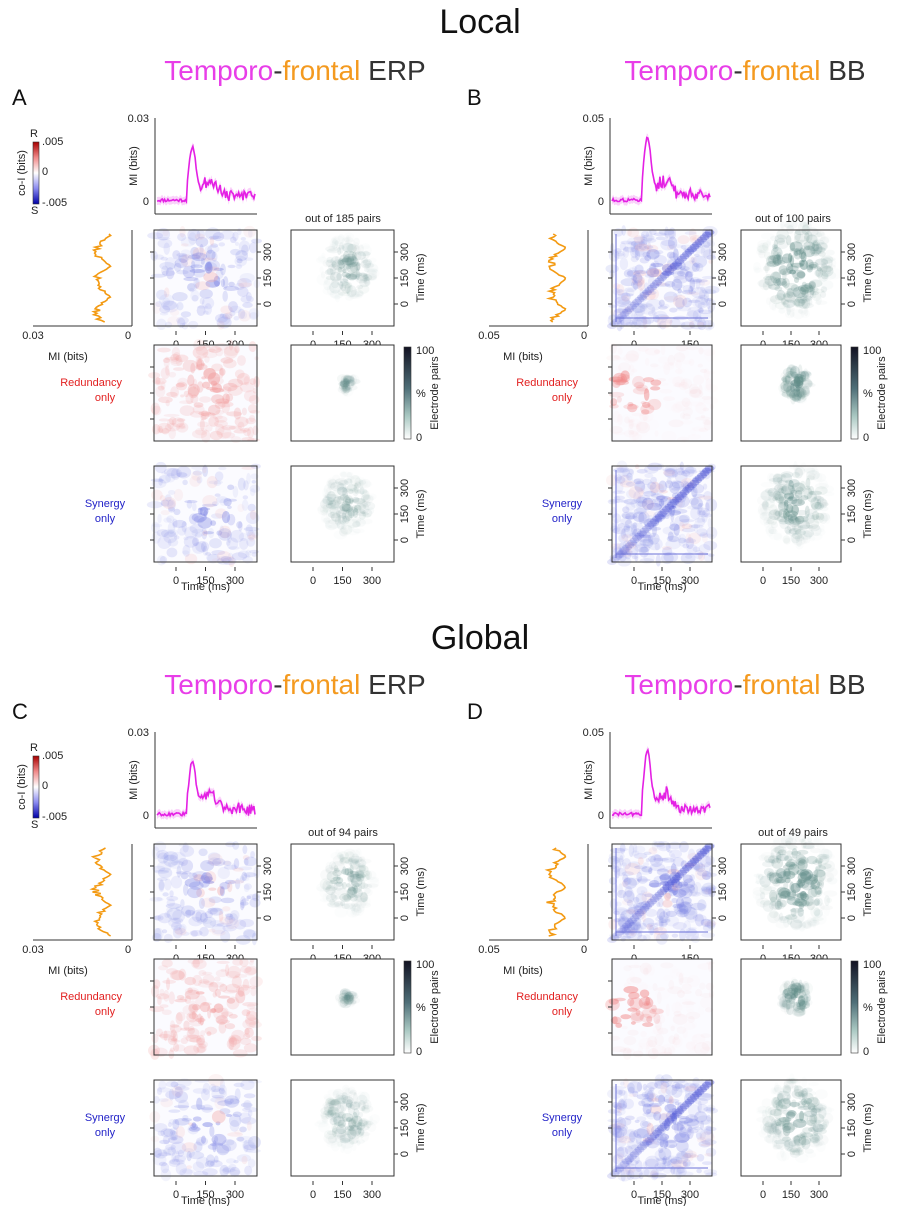 This screenshot has height=1206, width=897. Describe the element at coordinates (105, 1012) in the screenshot. I see `redundancy-label-2: only` at that location.